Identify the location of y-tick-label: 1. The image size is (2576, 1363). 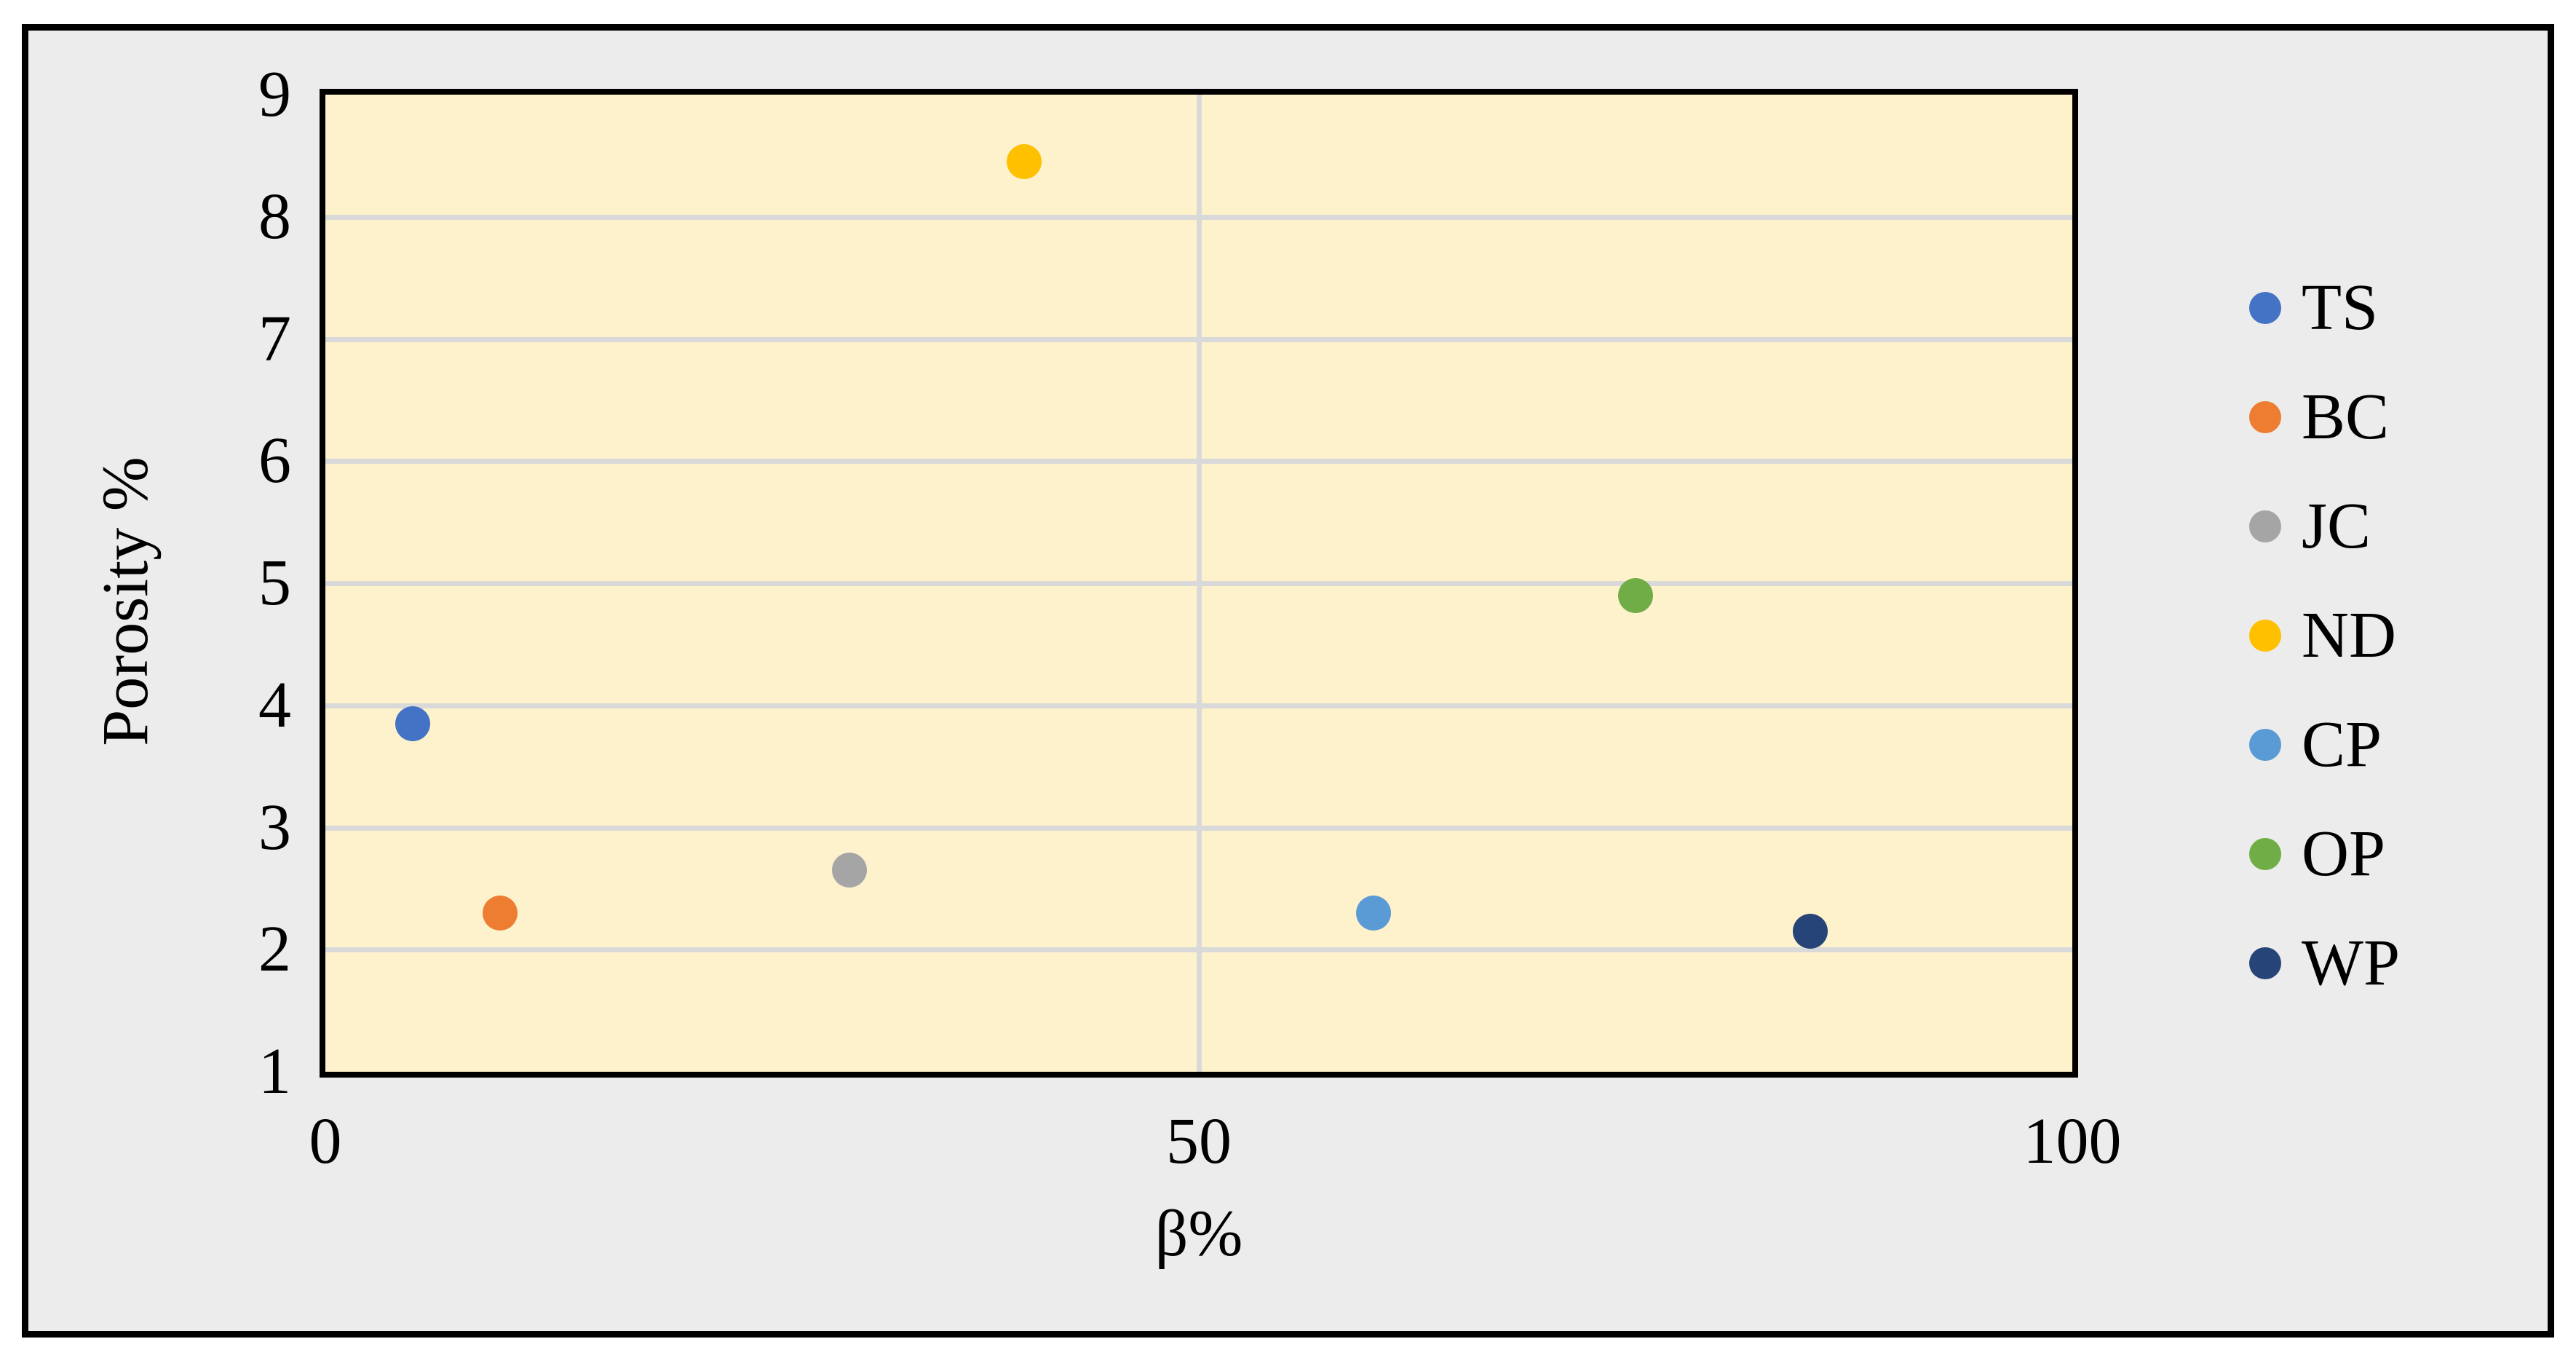
(274, 1071).